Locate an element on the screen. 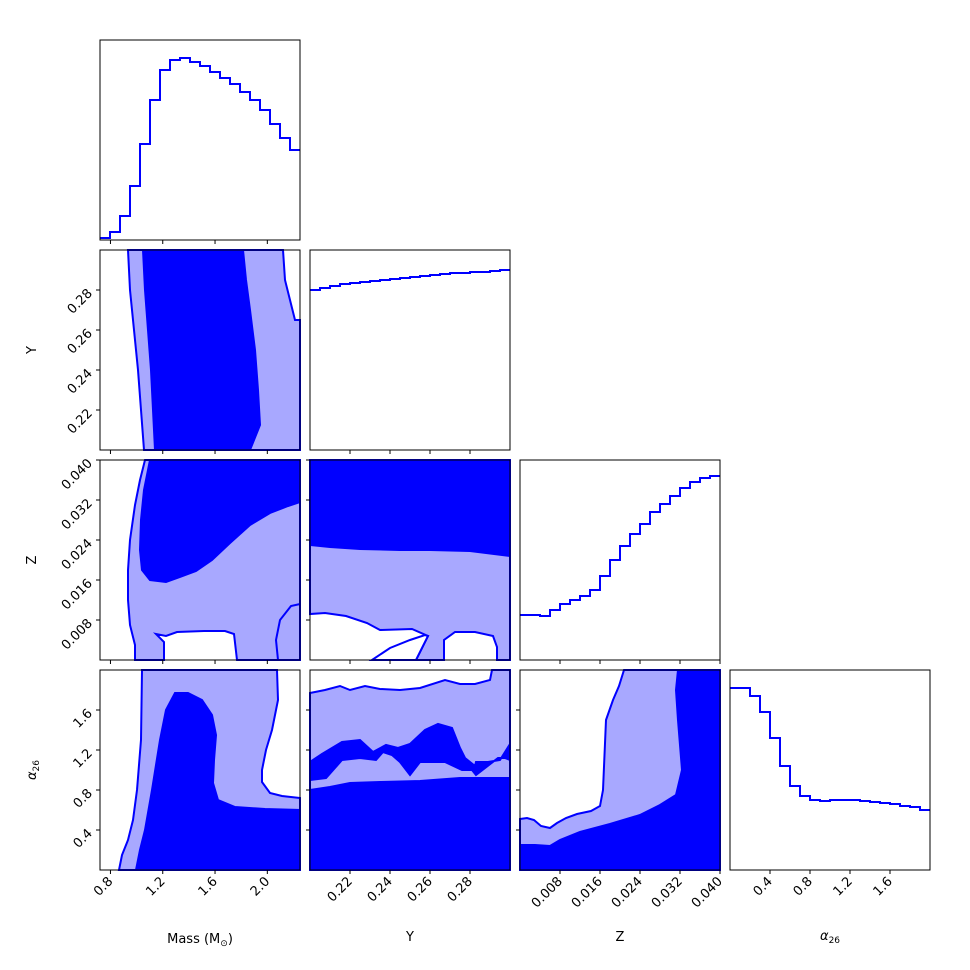  xlabel-Y: Y is located at coordinates (409, 937).